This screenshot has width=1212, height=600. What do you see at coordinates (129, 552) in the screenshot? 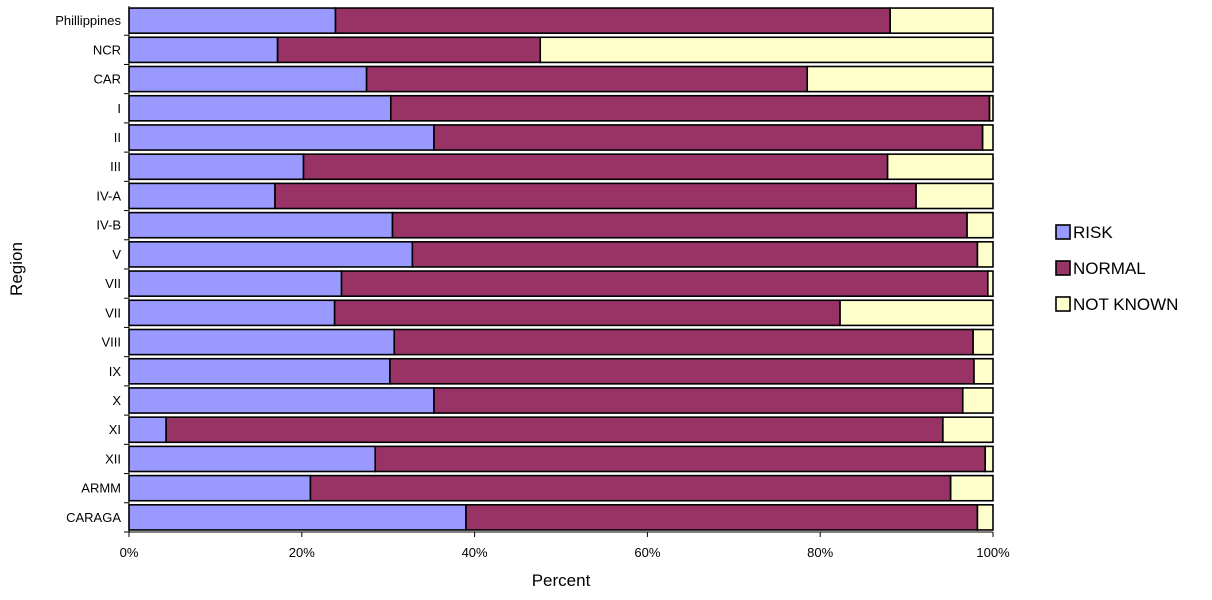
I see `x-tick-label: 0%` at bounding box center [129, 552].